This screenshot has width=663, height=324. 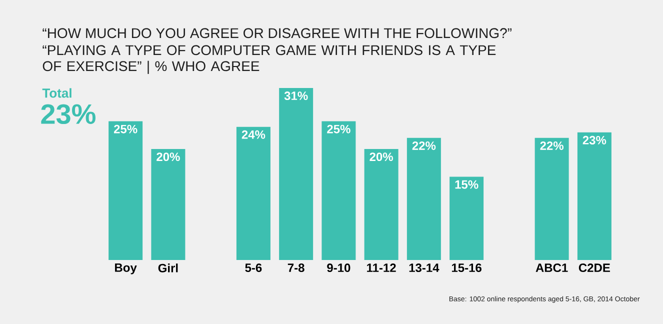 What do you see at coordinates (269, 59) in the screenshot?
I see `chart-subtitle: “PLAYING A TYPE OF COMPUTER GAME WITH FRIENDS IS A TYPE OF EXERCISE” | % WHO AGREE` at bounding box center [269, 59].